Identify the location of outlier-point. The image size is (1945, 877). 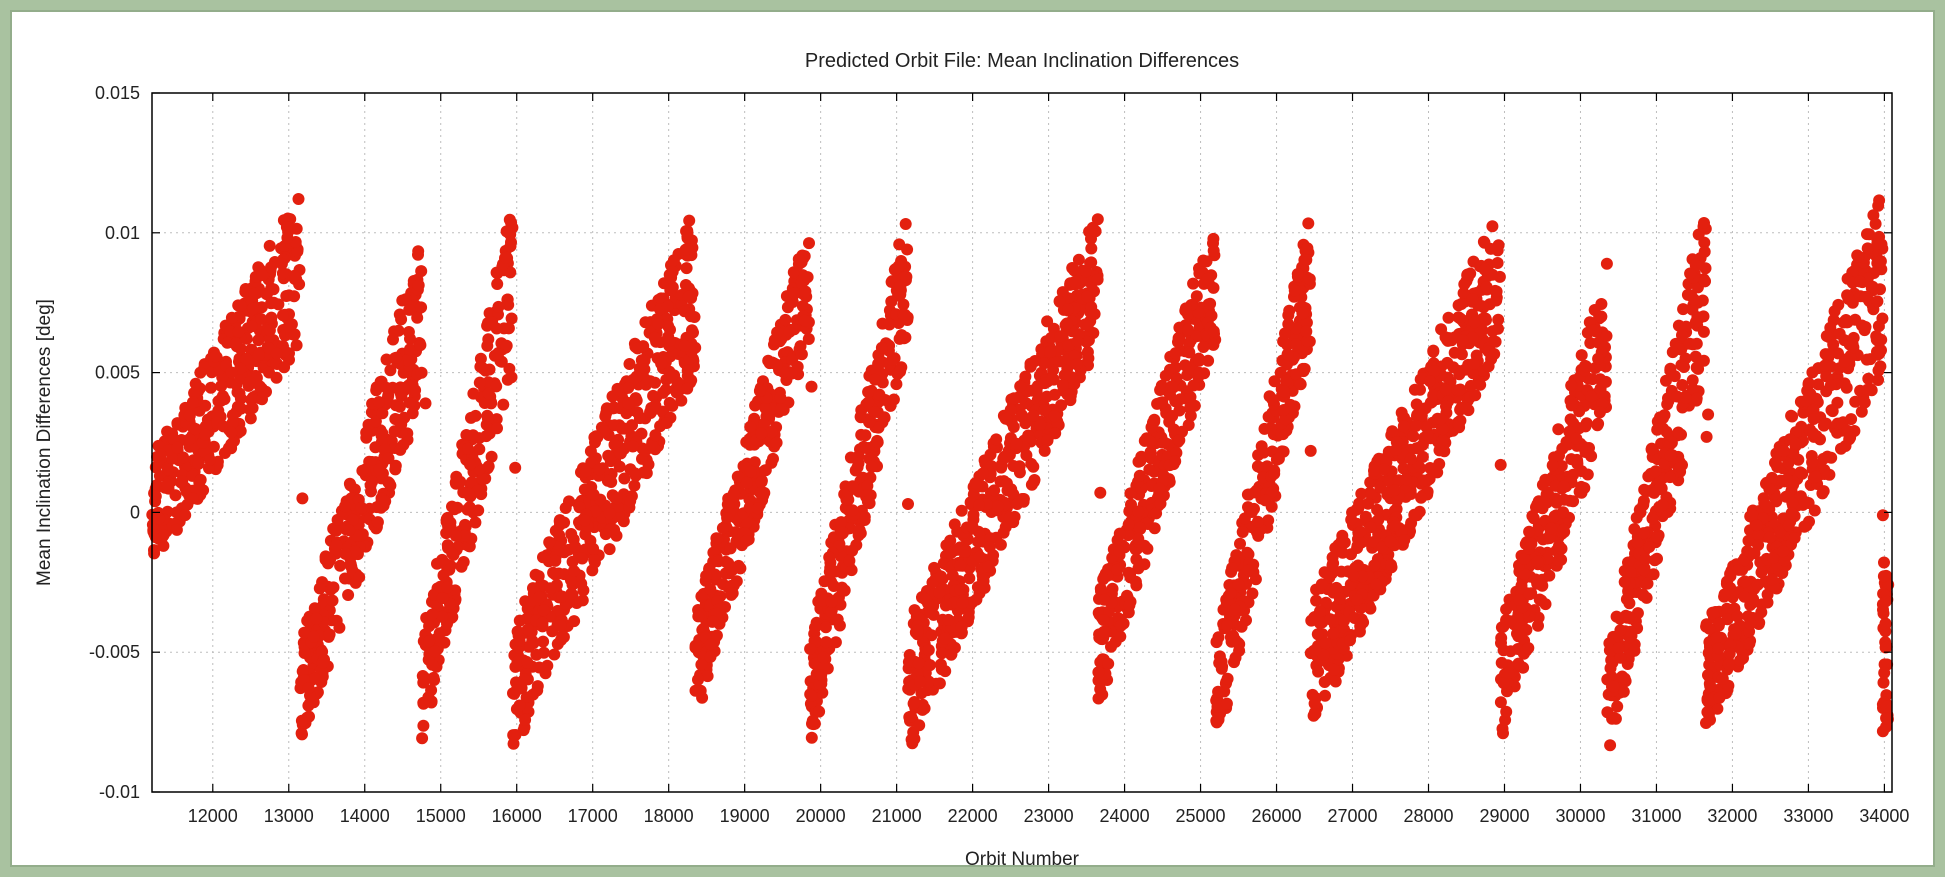
(425, 403).